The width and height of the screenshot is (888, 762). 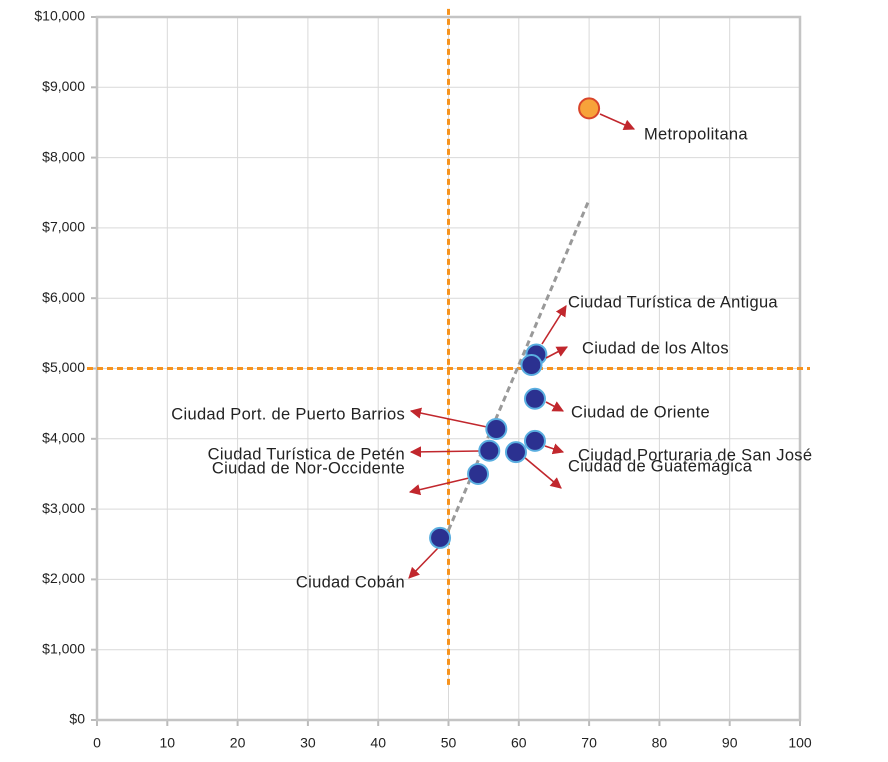 I want to click on x-tick-label: 30, so click(x=308, y=743).